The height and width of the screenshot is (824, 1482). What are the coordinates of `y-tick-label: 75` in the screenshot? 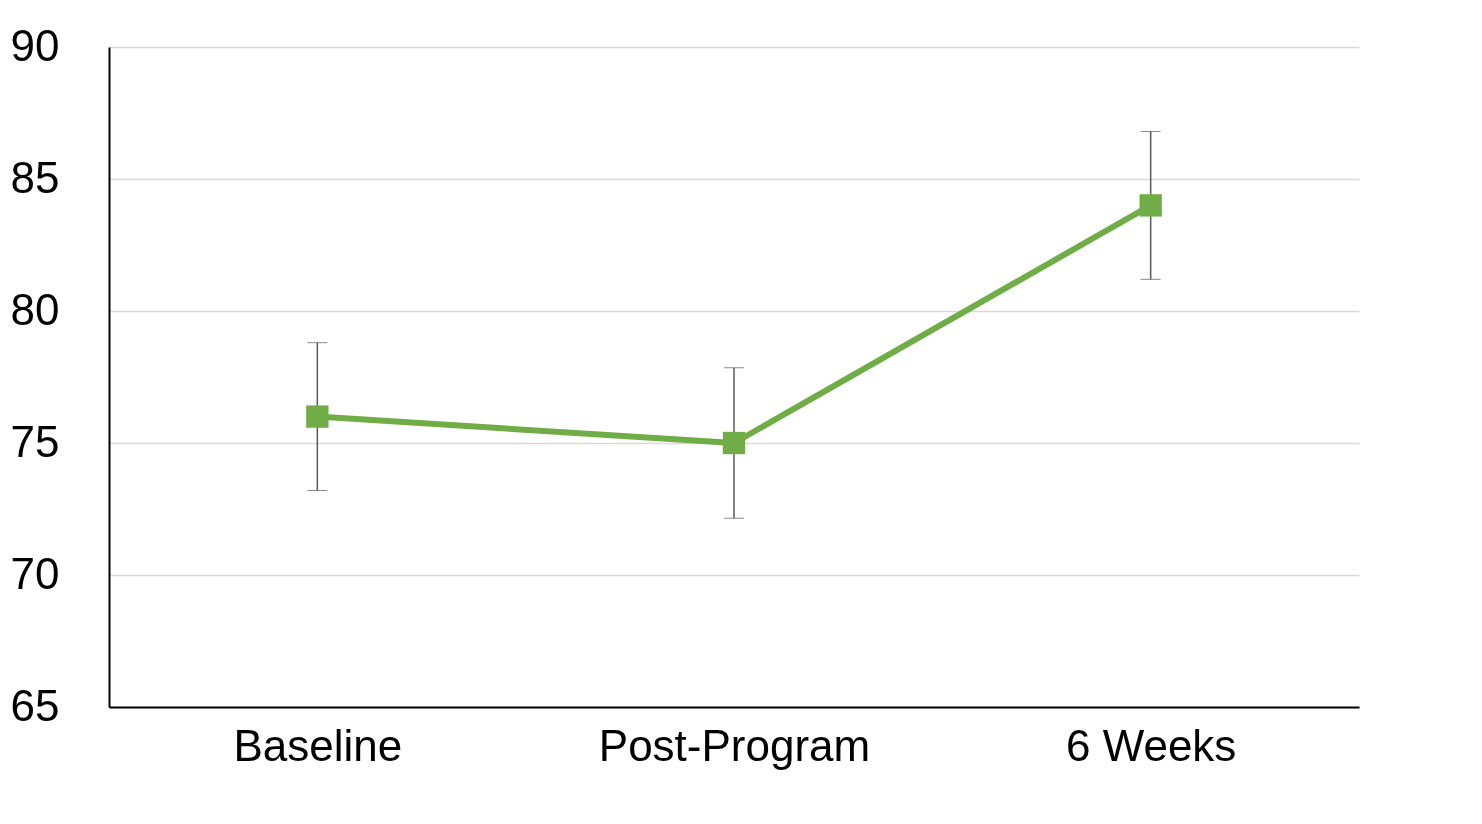 It's located at (35, 441).